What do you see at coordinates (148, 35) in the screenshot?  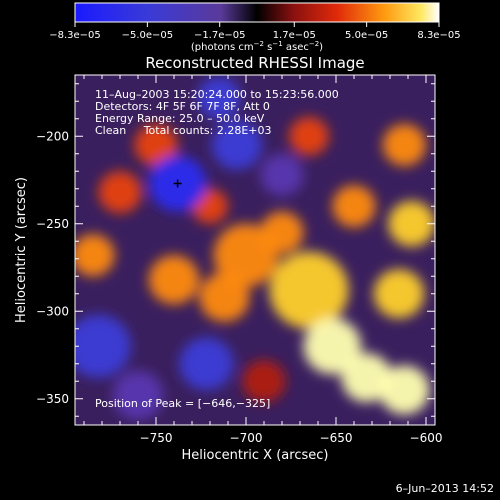 I see `colorbar-tick-label: −5.0e−05` at bounding box center [148, 35].